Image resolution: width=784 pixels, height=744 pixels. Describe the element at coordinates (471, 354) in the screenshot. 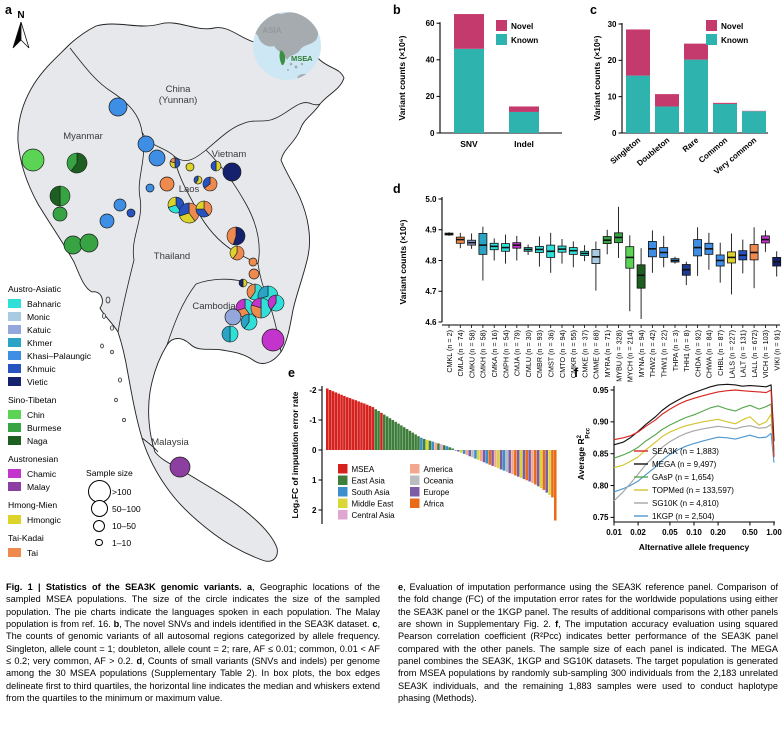

I see `population-label: CMKU (n = 58)` at that location.